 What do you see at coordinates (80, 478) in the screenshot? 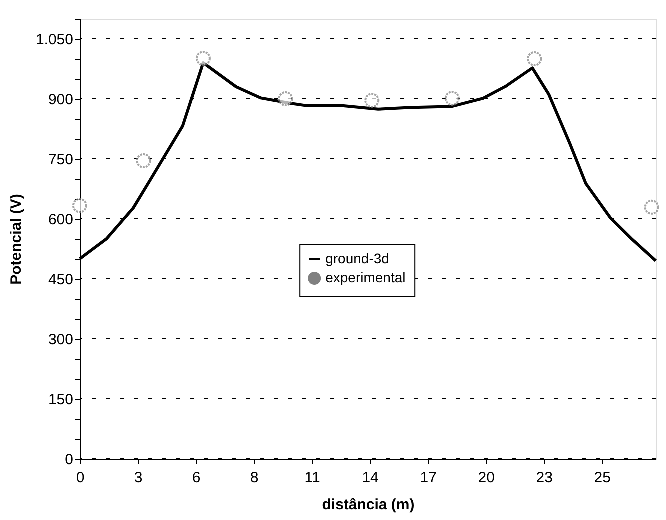
I see `x-tick-label: 0` at bounding box center [80, 478].